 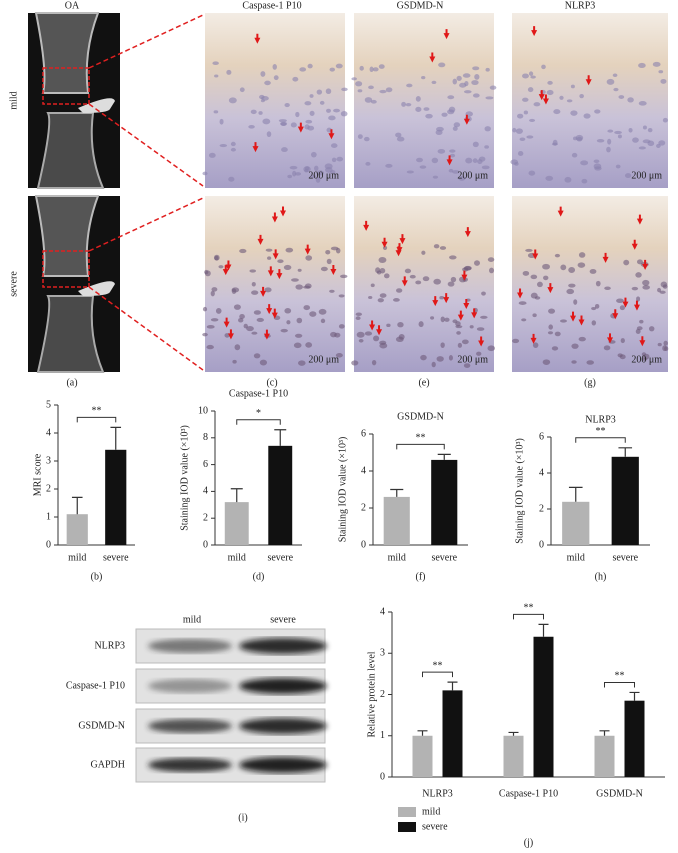 I want to click on chart-title: GSDMD-N, so click(x=420, y=416).